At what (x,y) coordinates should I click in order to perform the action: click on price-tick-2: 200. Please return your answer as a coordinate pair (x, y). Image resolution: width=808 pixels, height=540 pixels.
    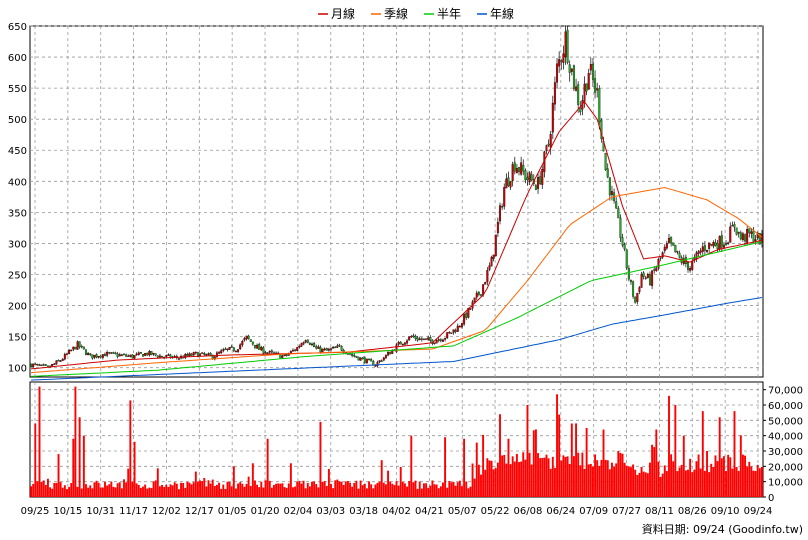
    Looking at the image, I should click on (17, 307).